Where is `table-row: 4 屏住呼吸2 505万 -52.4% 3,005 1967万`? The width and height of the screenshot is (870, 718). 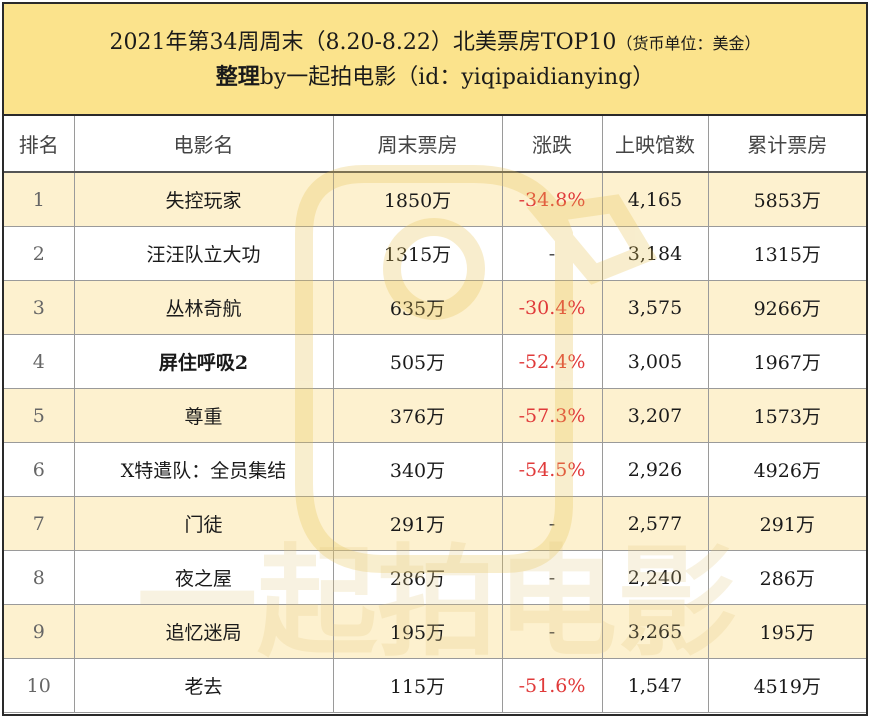
table-row: 4 屏住呼吸2 505万 -52.4% 3,005 1967万 is located at coordinates (435, 361).